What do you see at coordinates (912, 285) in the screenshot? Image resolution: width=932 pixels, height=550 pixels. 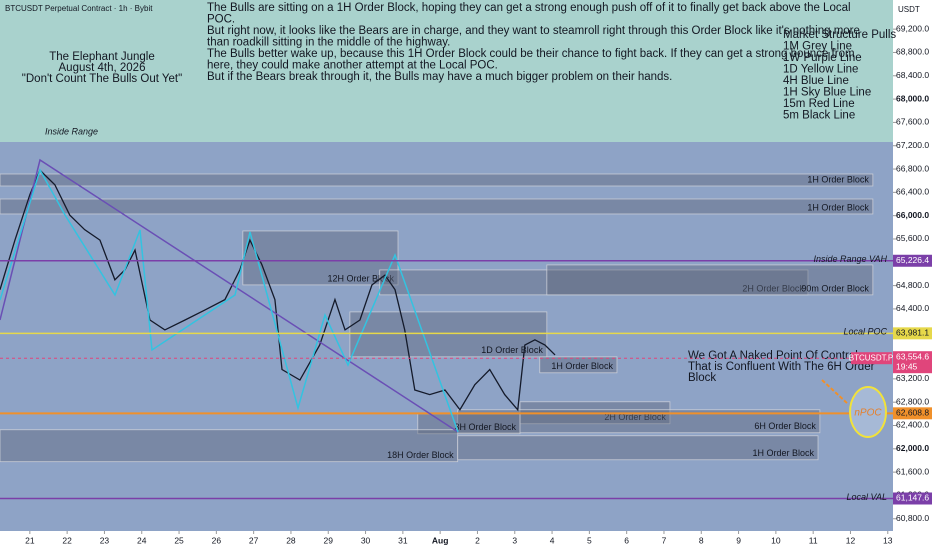 I see `y-tick-label: 64,800.0` at bounding box center [912, 285].